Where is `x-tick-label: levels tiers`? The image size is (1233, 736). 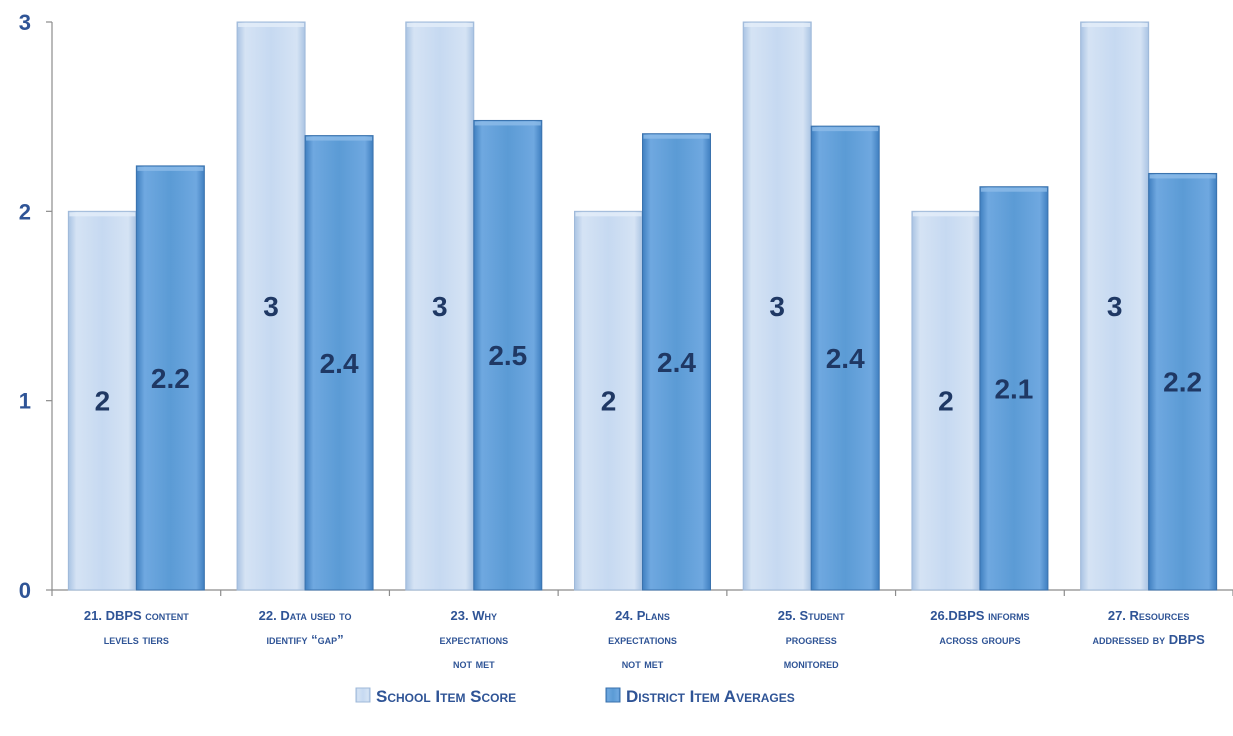 x-tick-label: levels tiers is located at coordinates (136, 639).